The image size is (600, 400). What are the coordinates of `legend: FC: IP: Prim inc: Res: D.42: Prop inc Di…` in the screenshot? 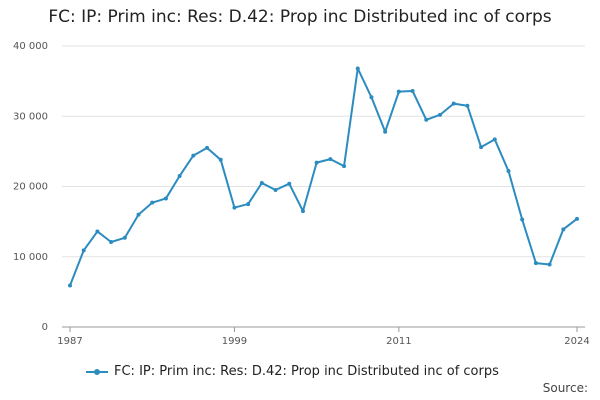 It's located at (292, 371).